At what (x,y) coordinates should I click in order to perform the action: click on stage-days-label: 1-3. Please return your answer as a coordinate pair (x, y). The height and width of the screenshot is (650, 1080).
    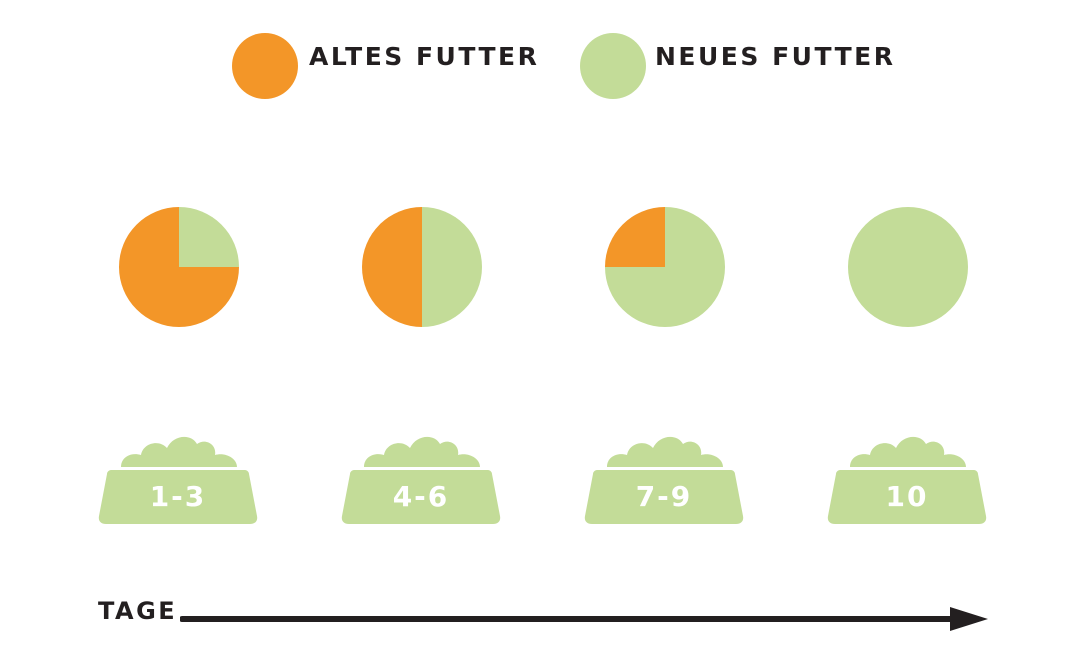
    Looking at the image, I should click on (178, 496).